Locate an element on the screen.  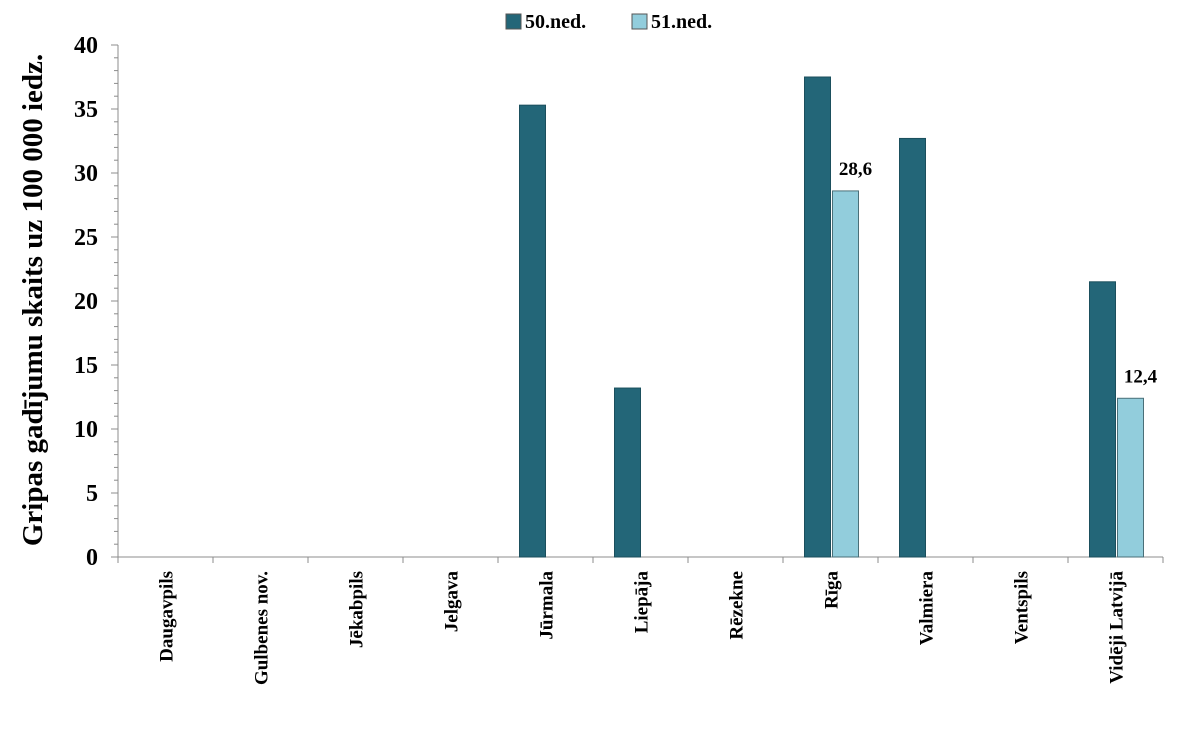
y-tick-label: 10 is located at coordinates (86, 430).